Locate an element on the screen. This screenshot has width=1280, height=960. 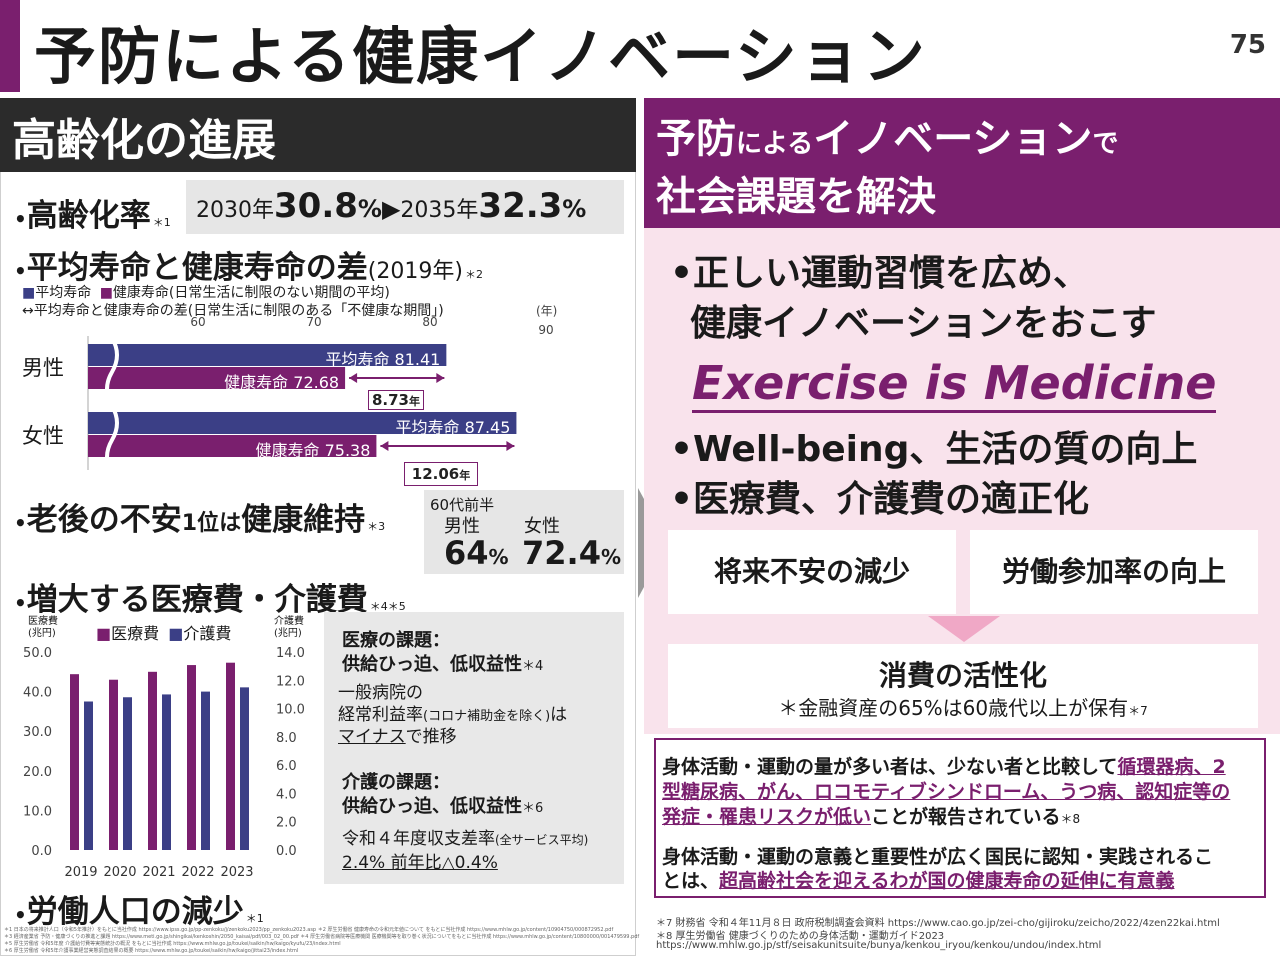
medical-xtick-2021: 2021 is located at coordinates (158, 872).